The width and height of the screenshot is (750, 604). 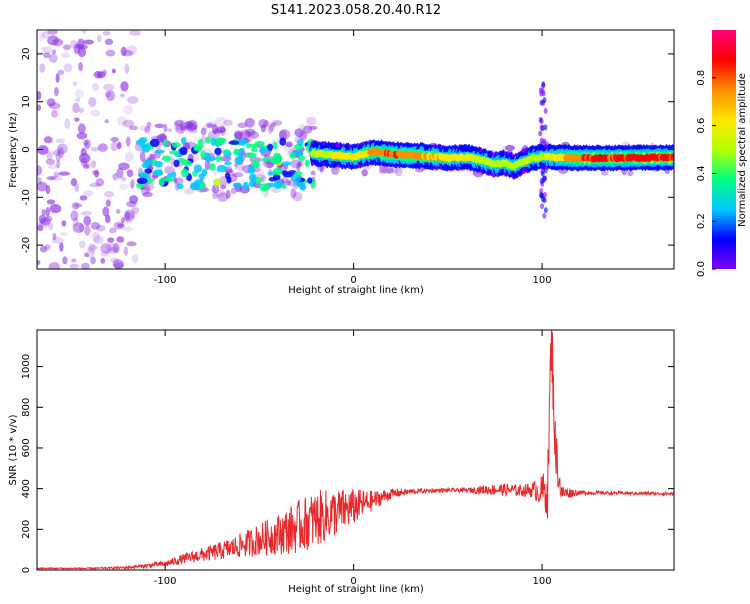 What do you see at coordinates (165, 280) in the screenshot?
I see `spectrogram-x-tick-label: -100` at bounding box center [165, 280].